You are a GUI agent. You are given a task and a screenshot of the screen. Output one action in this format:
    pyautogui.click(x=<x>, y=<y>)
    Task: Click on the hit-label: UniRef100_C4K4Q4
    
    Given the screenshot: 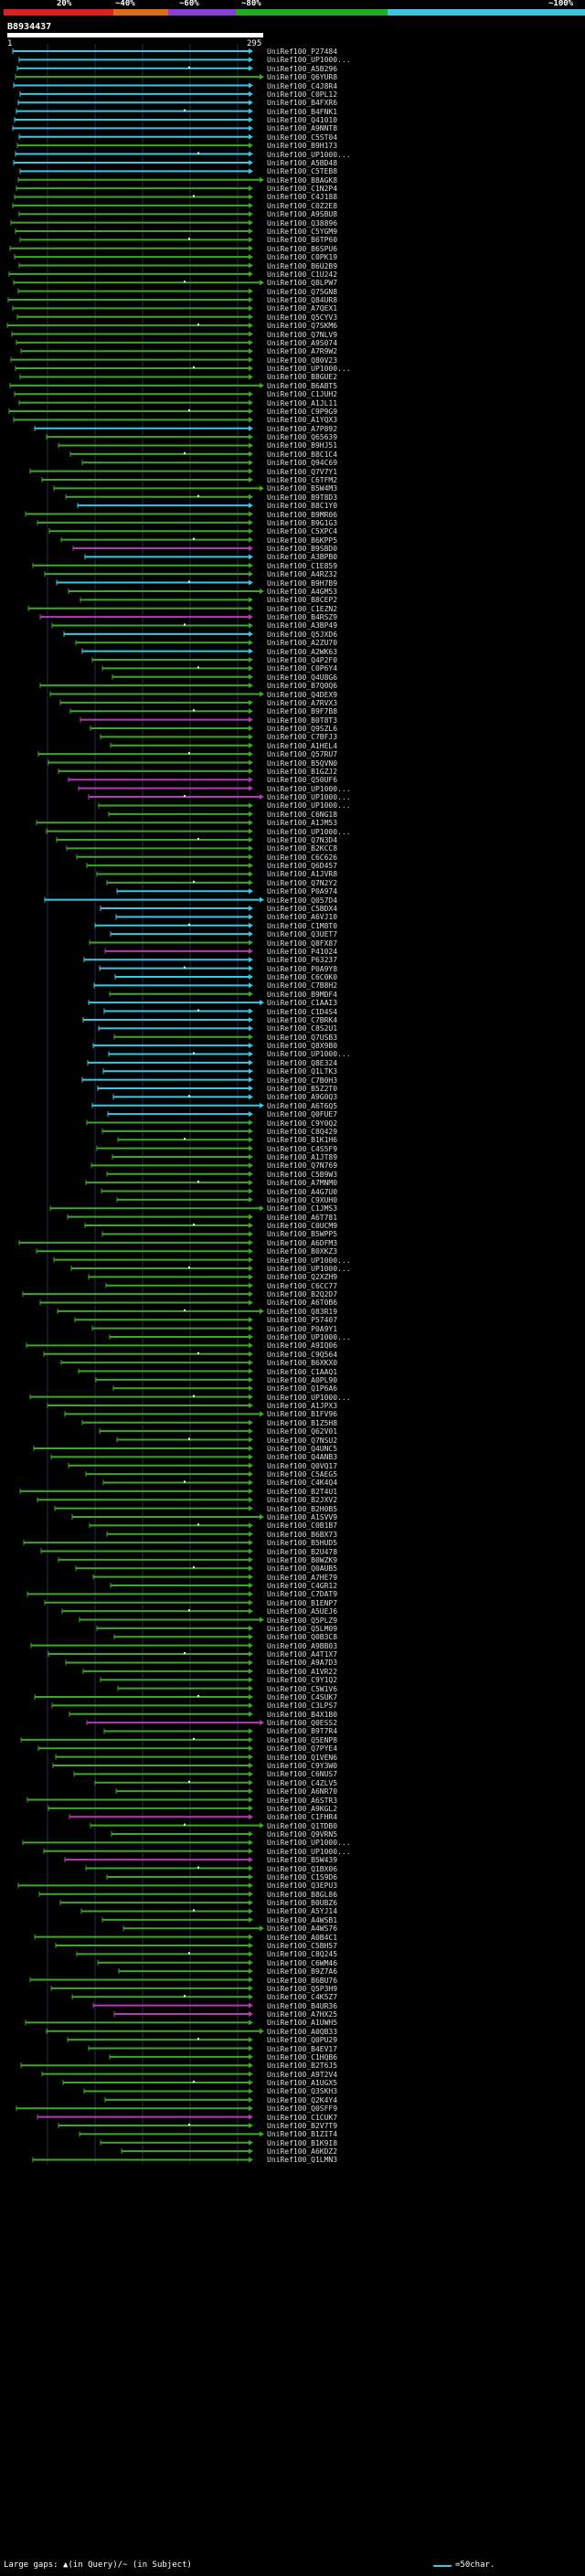 What is the action you would take?
    pyautogui.click(x=302, y=1483)
    